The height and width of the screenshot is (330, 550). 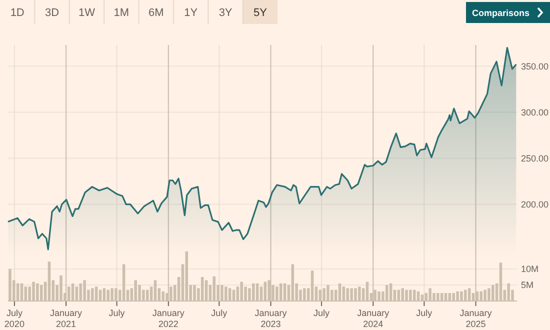 What do you see at coordinates (373, 318) in the screenshot?
I see `x-tick-label: January 2024` at bounding box center [373, 318].